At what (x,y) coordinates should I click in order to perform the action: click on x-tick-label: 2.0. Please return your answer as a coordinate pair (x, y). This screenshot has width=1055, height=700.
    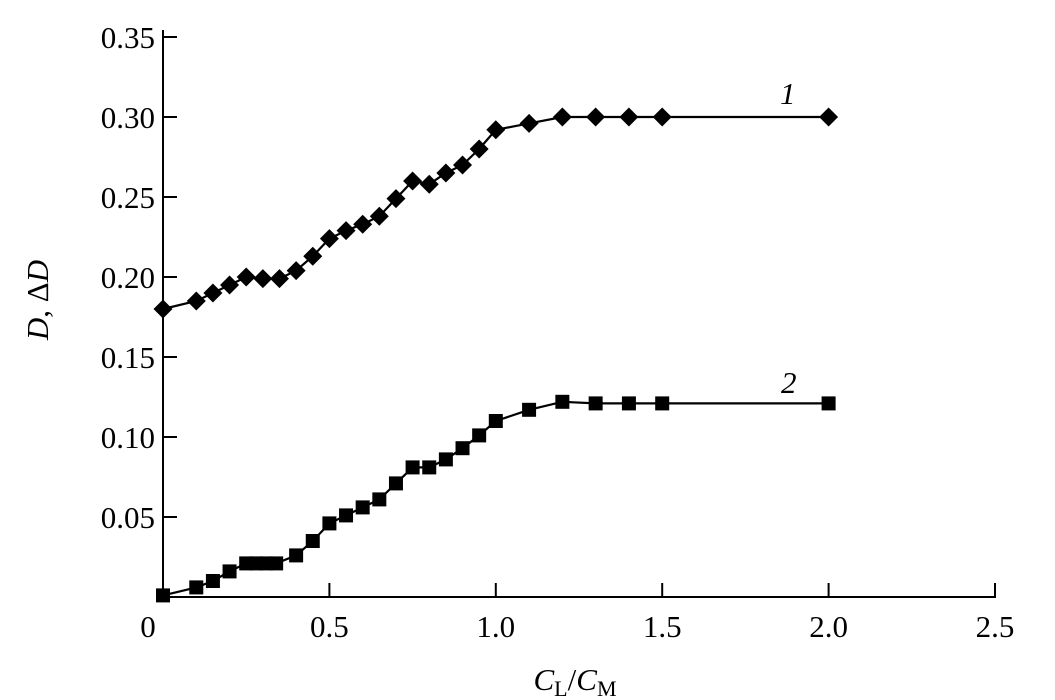
    Looking at the image, I should click on (828, 626).